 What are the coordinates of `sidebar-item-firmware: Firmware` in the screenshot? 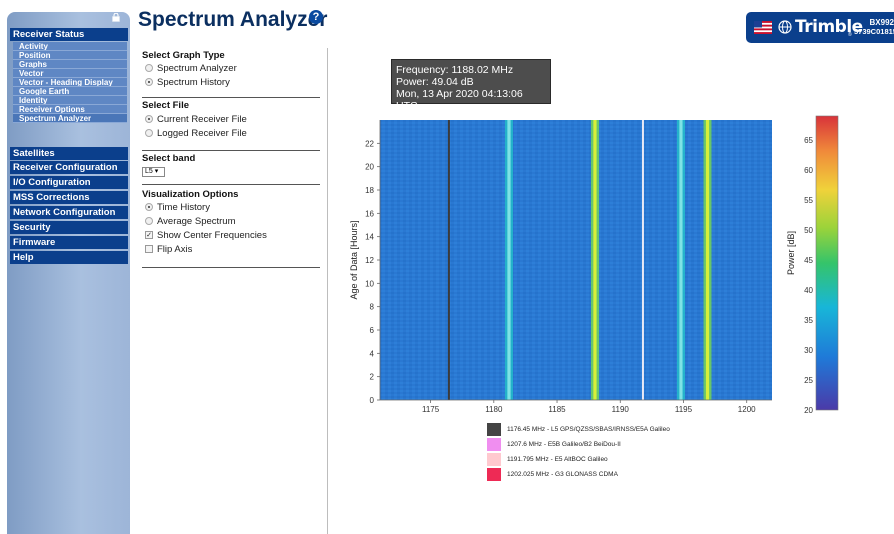 It's located at (69, 242).